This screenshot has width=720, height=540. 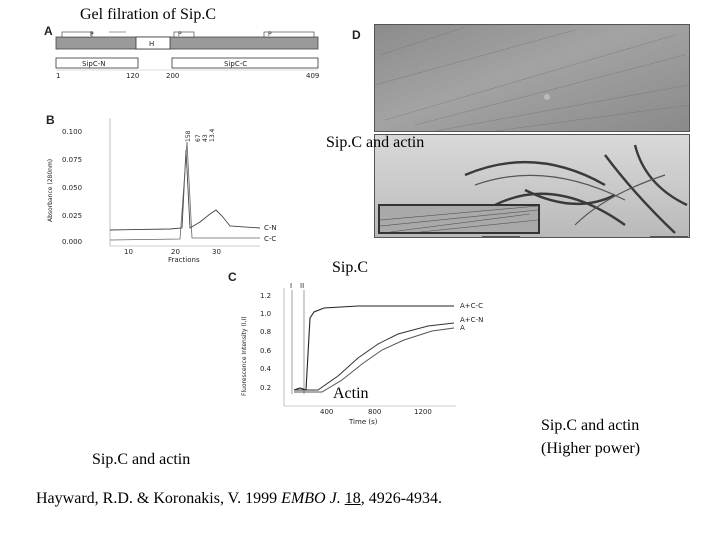 What do you see at coordinates (312, 76) in the screenshot?
I see `panel-a-tick: 409` at bounding box center [312, 76].